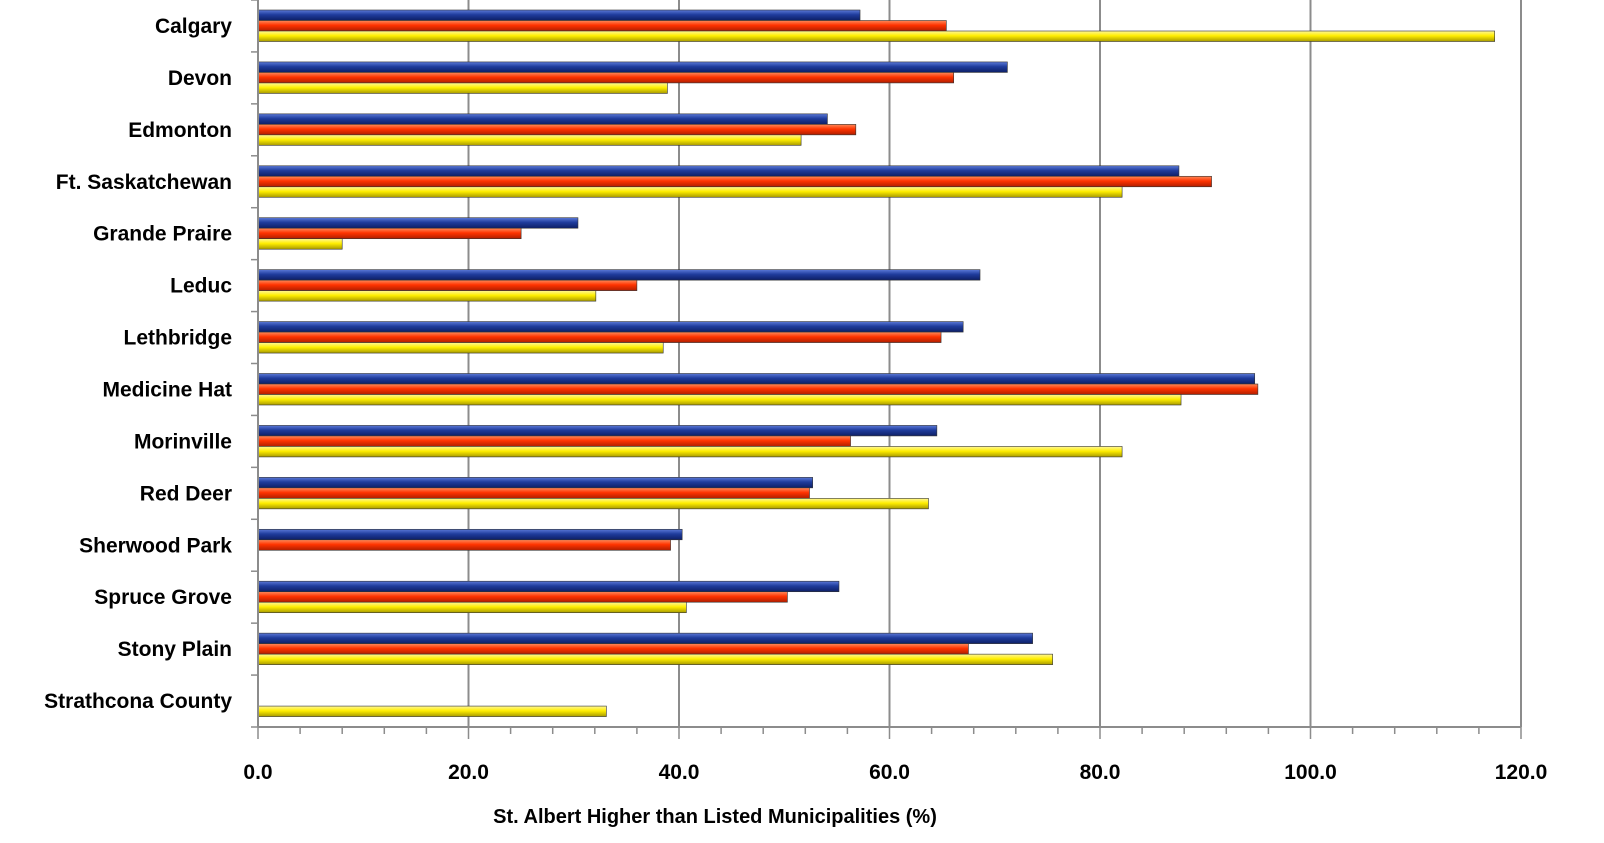 This screenshot has height=843, width=1604. Describe the element at coordinates (144, 182) in the screenshot. I see `category-label: Ft. Saskatchewan` at that location.